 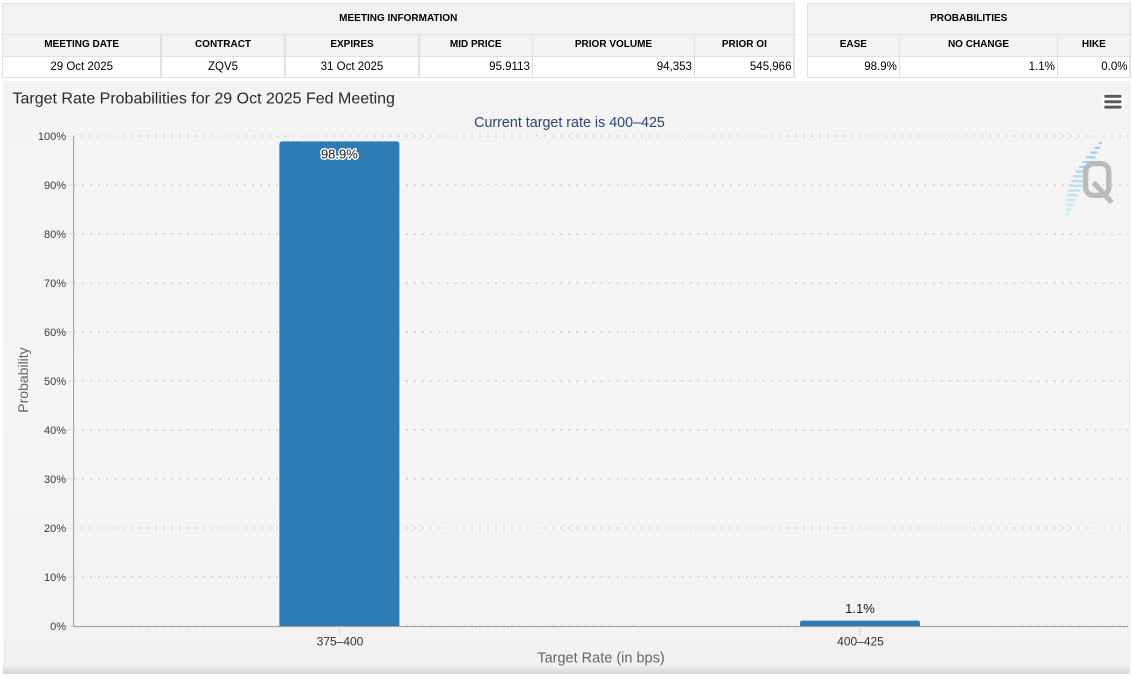 I want to click on svg-text: 60%, so click(x=55, y=333).